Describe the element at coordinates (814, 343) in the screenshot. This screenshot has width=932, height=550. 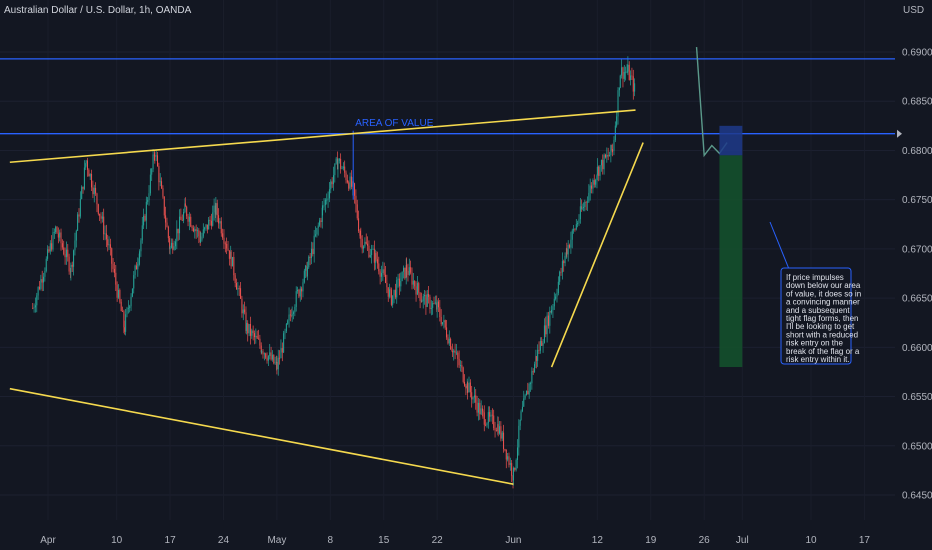
I see `note-line: risk entry on the` at that location.